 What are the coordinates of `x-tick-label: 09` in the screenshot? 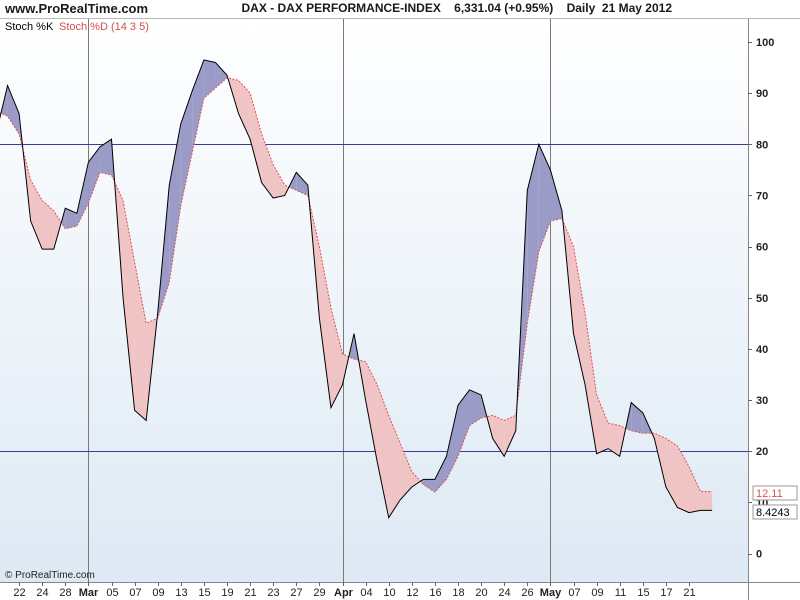 It's located at (158, 593).